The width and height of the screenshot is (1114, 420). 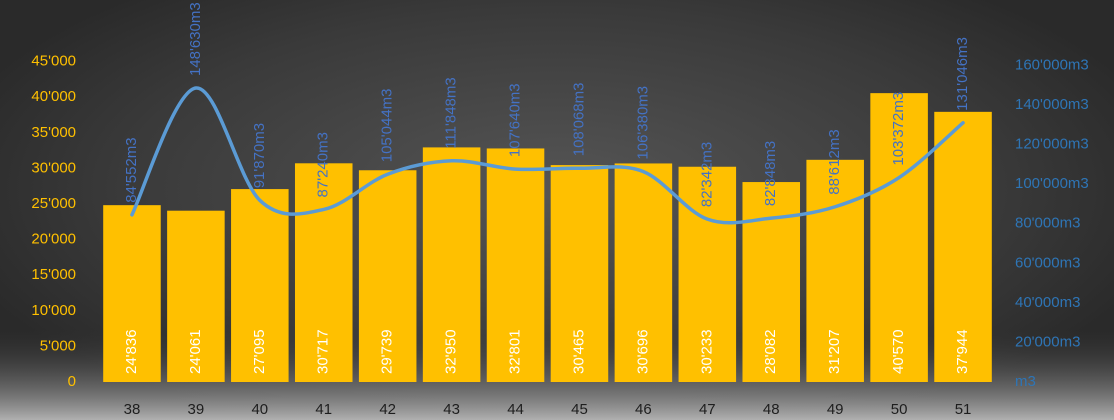 What do you see at coordinates (515, 409) in the screenshot?
I see `x-tick-label: 44` at bounding box center [515, 409].